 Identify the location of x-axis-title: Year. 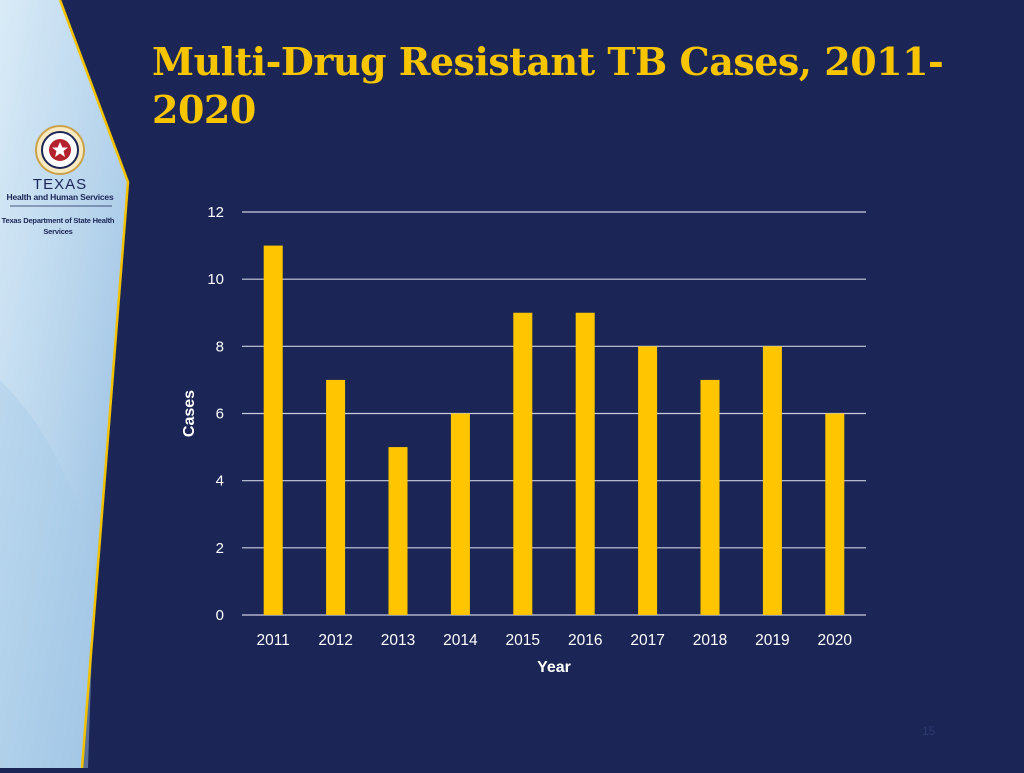
(554, 667).